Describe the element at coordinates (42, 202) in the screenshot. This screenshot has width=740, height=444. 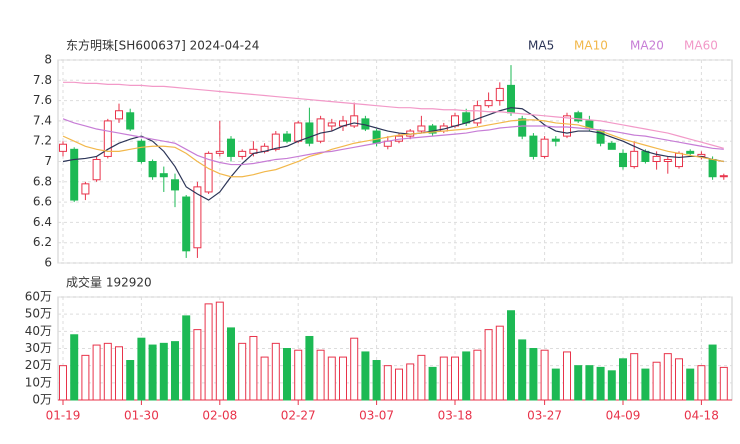
I see `y-tick-label: 6.6` at that location.